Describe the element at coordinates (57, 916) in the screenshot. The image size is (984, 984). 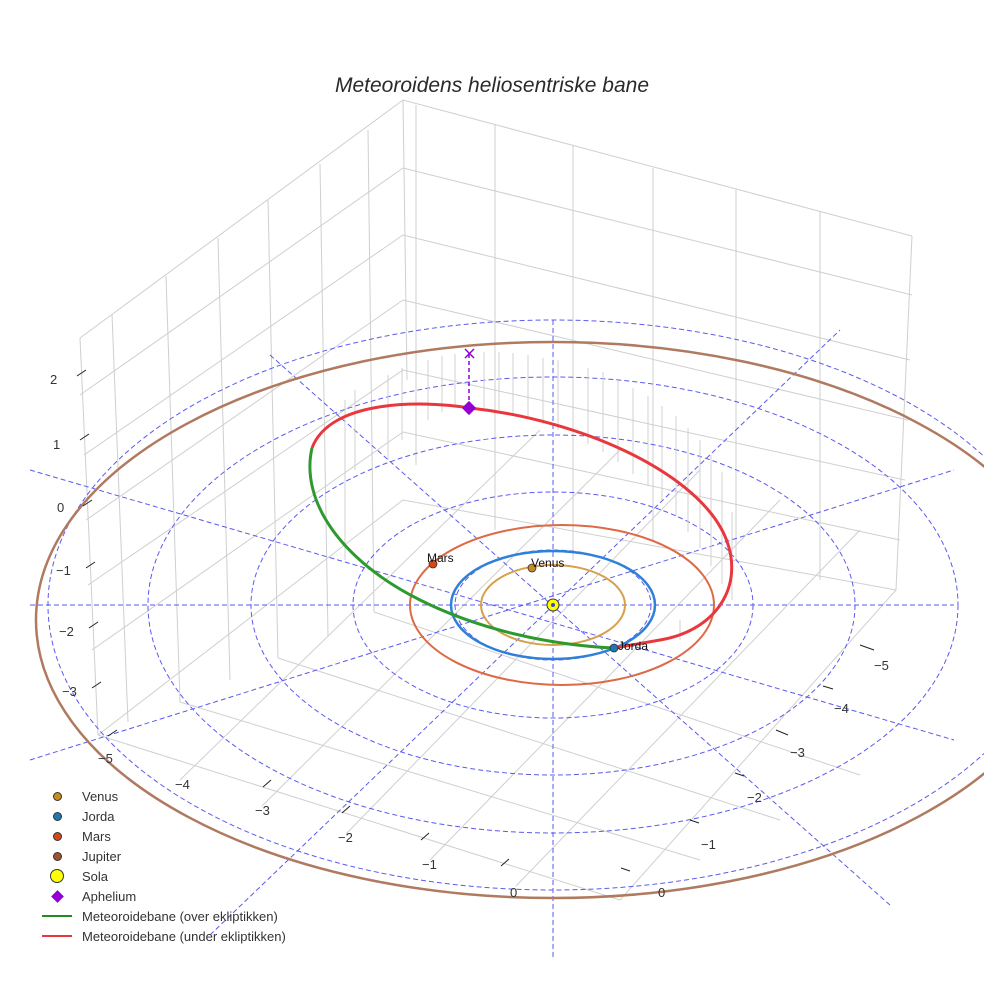
I see `green-line-icon` at that location.